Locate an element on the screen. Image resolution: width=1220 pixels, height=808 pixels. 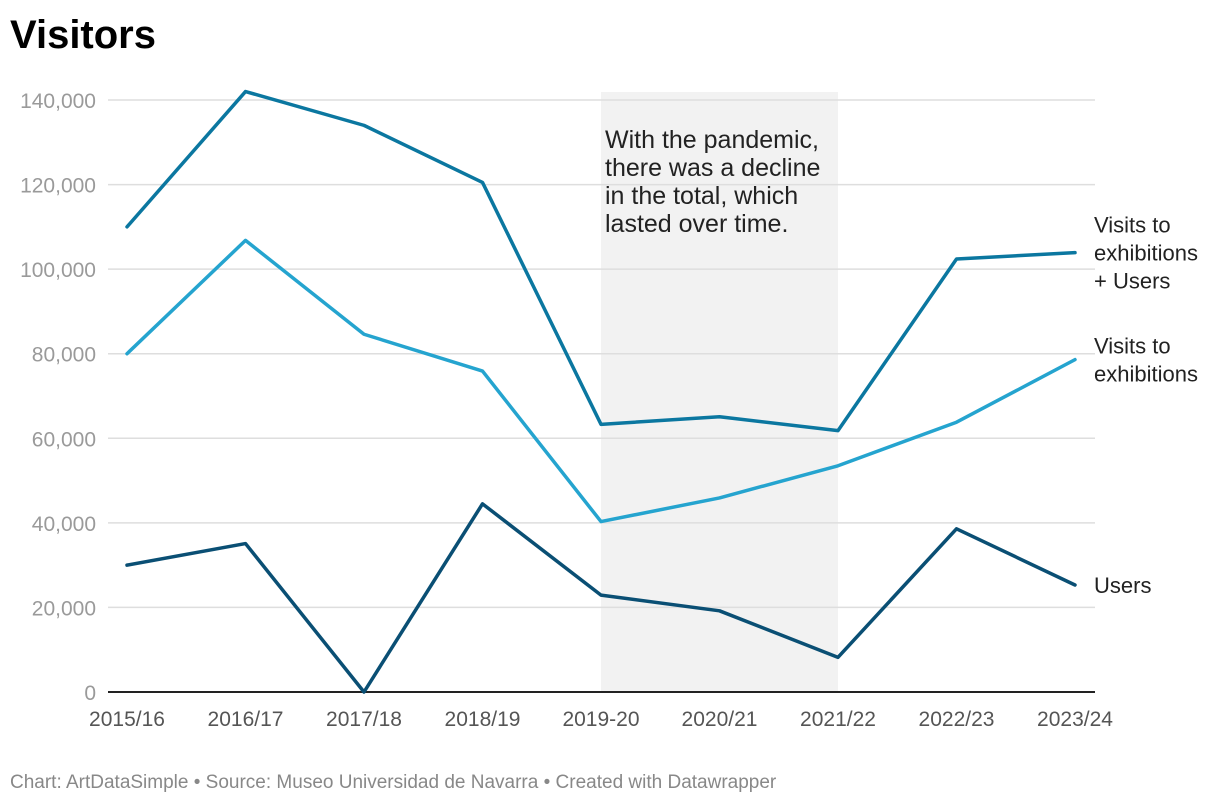
y-tick-label: 0 is located at coordinates (90, 693).